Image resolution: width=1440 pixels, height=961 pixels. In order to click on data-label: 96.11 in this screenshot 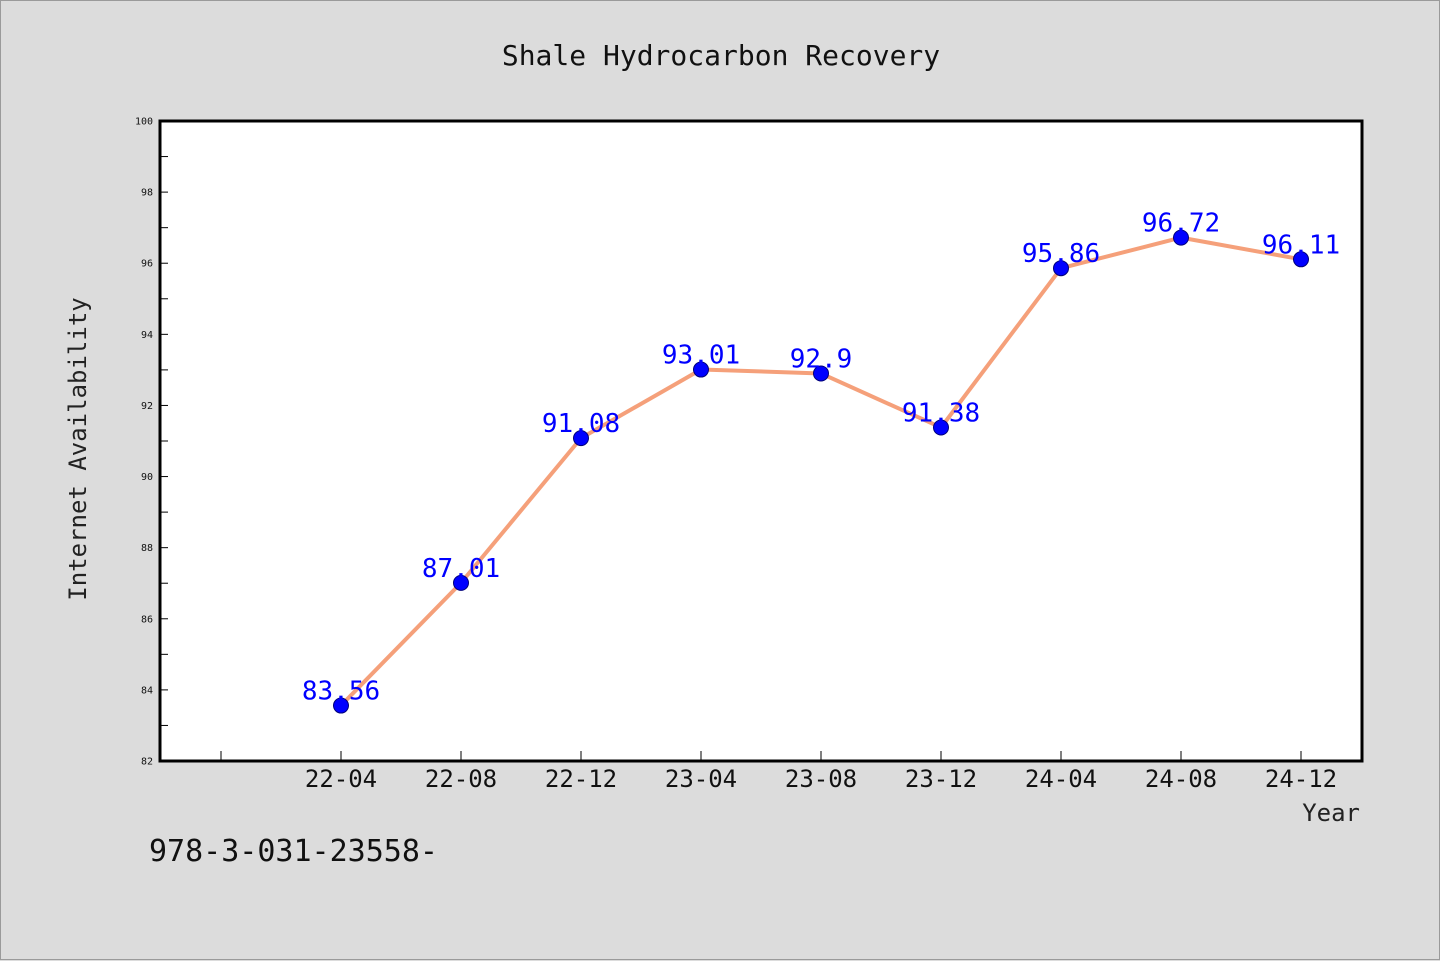, I will do `click(1301, 245)`.